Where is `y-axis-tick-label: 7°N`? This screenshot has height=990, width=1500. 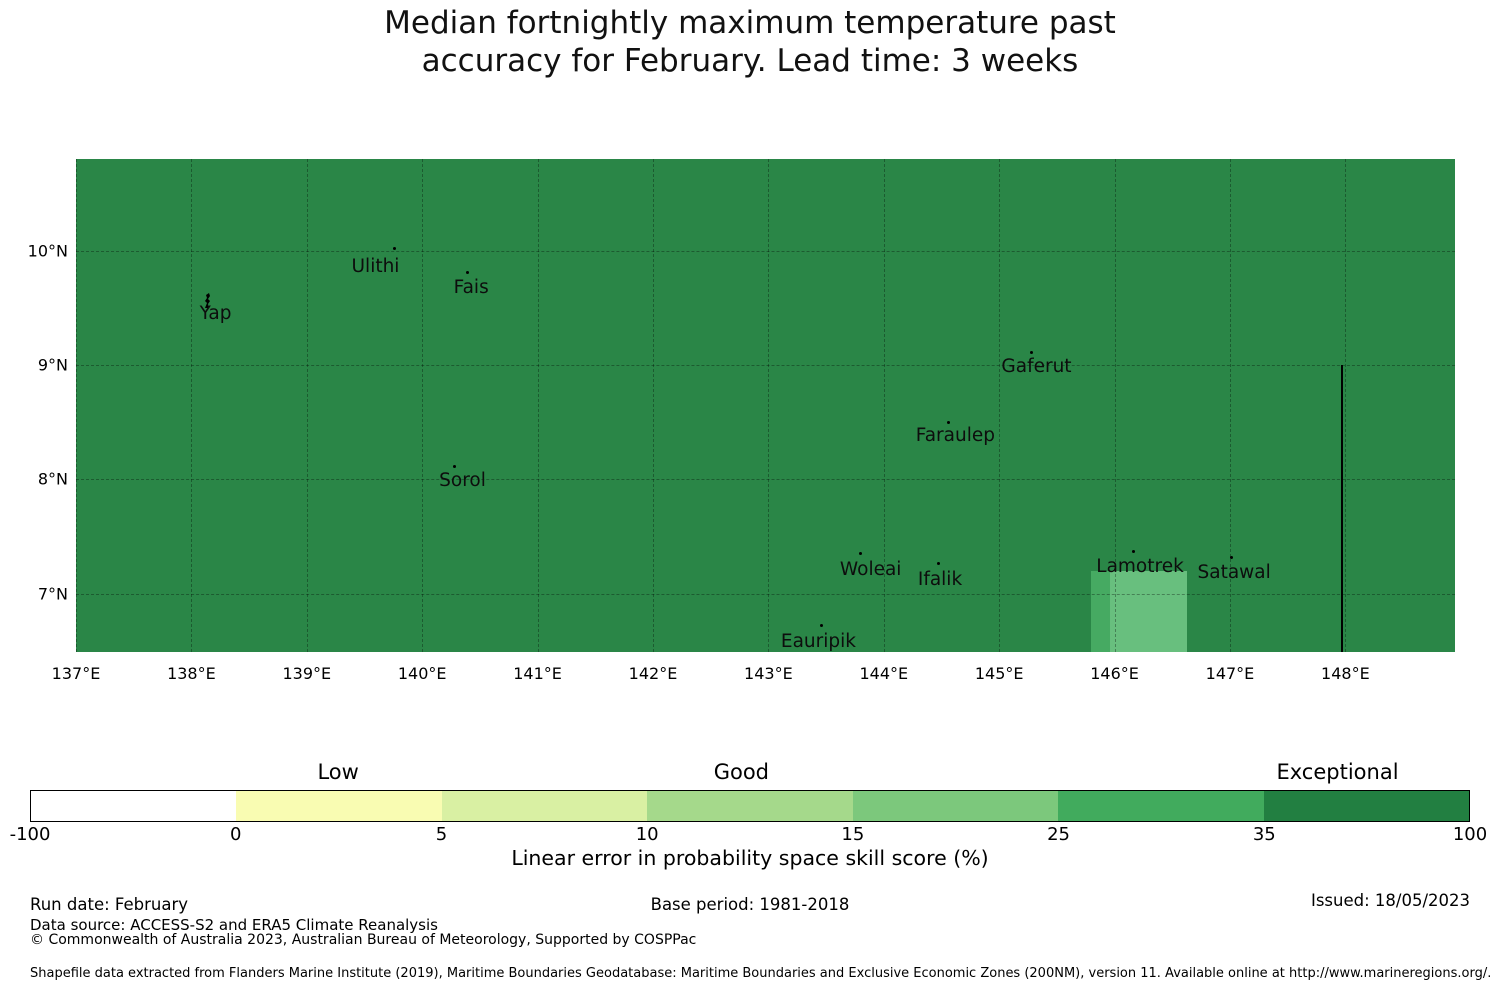
y-axis-tick-label: 7°N is located at coordinates (52, 594).